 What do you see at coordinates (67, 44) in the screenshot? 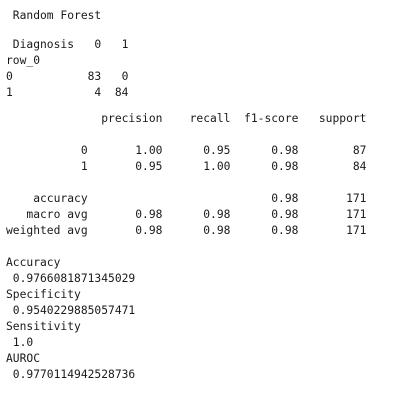
I see `confusion-header: Diagnosis 0 1` at bounding box center [67, 44].